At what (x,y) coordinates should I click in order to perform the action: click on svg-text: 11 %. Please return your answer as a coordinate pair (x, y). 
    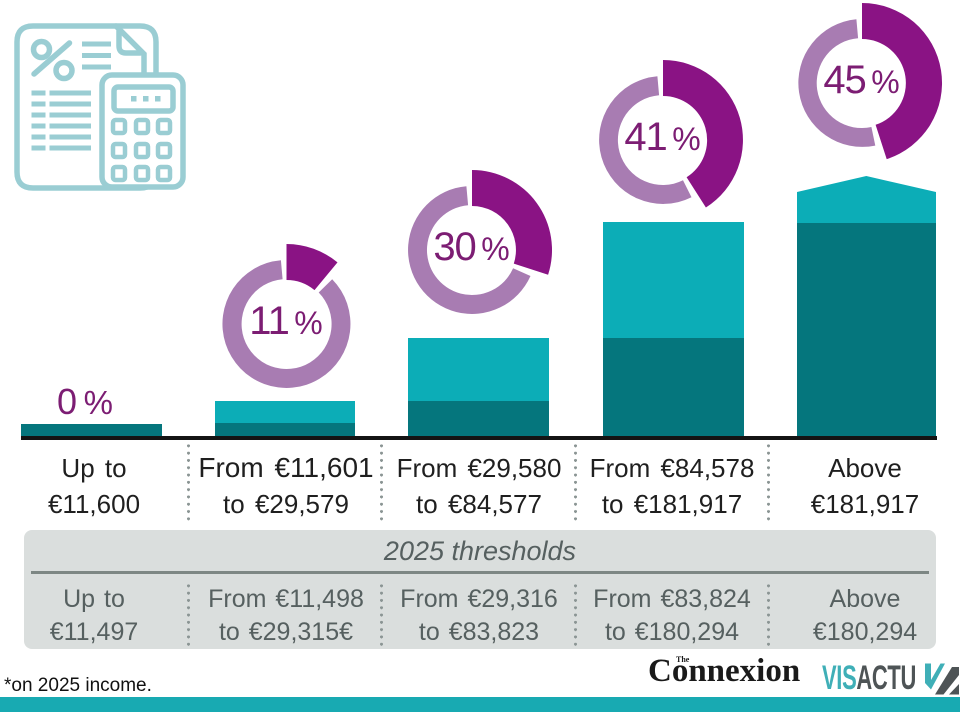
    Looking at the image, I should click on (285, 321).